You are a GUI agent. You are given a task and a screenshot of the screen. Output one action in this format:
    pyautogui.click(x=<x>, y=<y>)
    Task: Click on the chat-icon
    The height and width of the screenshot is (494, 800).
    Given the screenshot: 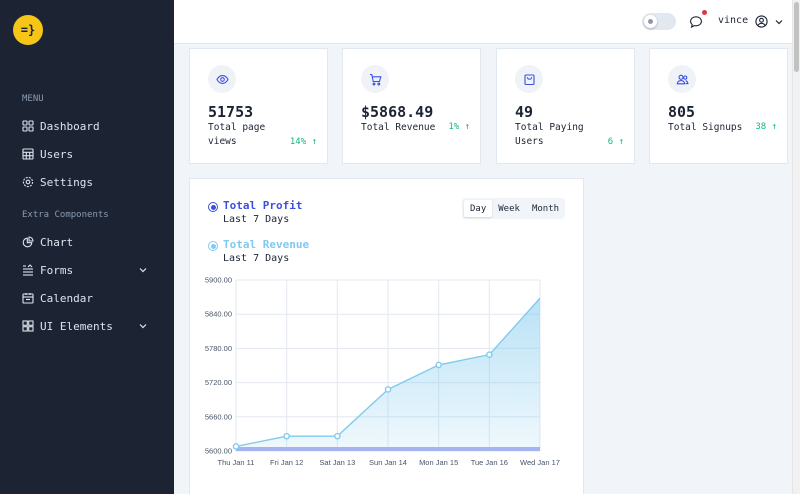 What is the action you would take?
    pyautogui.click(x=696, y=22)
    